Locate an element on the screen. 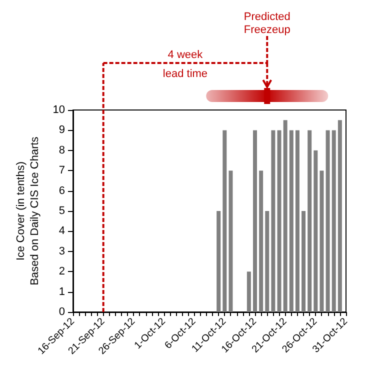  y-tick-label: 7 is located at coordinates (61, 170).